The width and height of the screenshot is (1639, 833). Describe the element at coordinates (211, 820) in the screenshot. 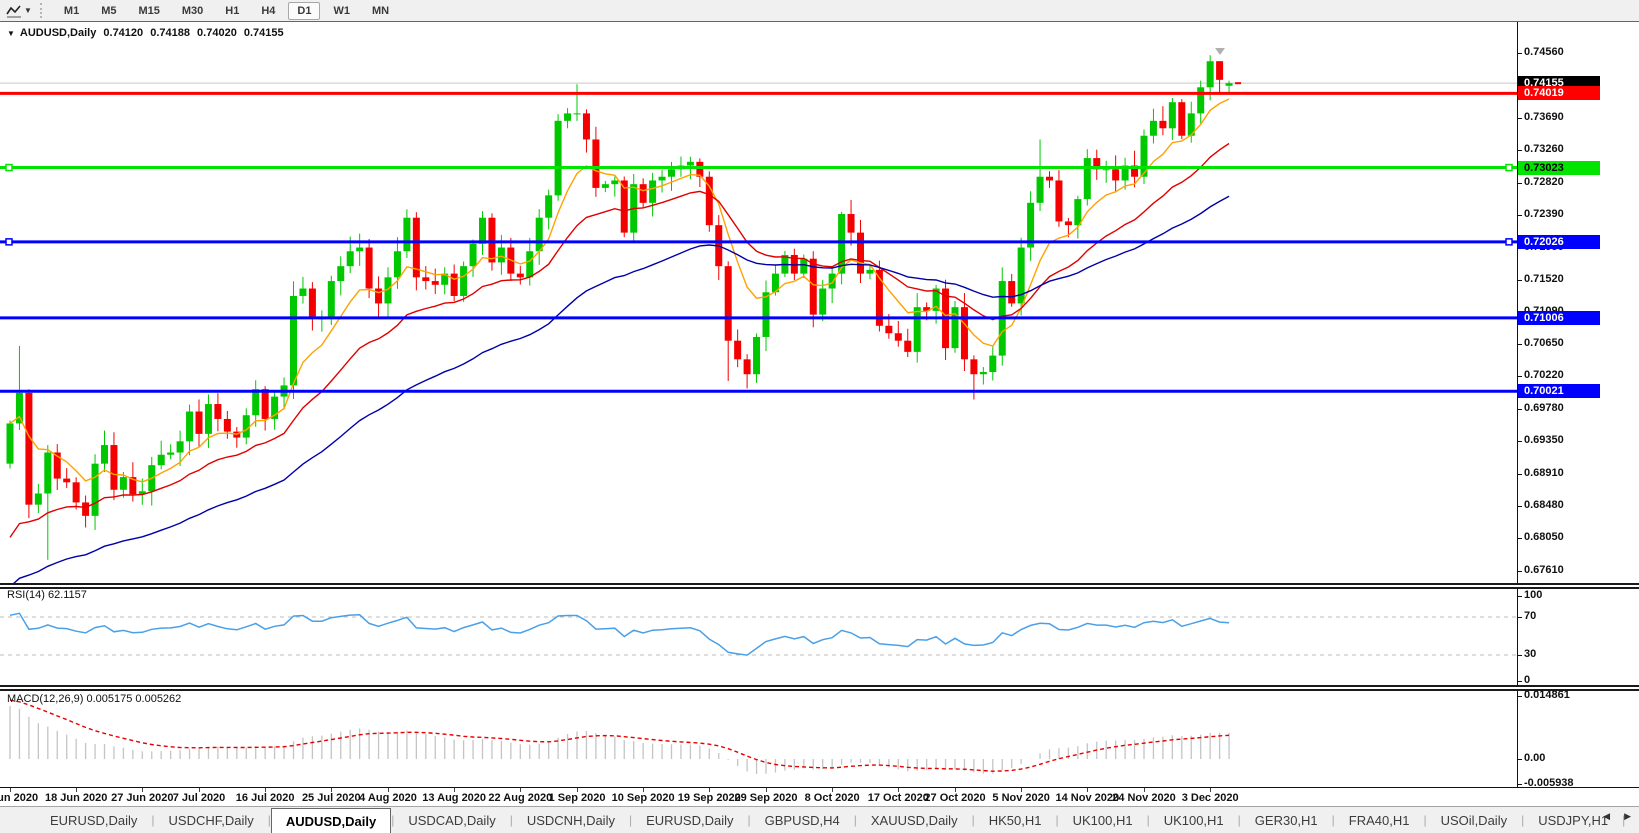

I see `chart-tab-usdchf-daily: USDCHF,Daily` at that location.